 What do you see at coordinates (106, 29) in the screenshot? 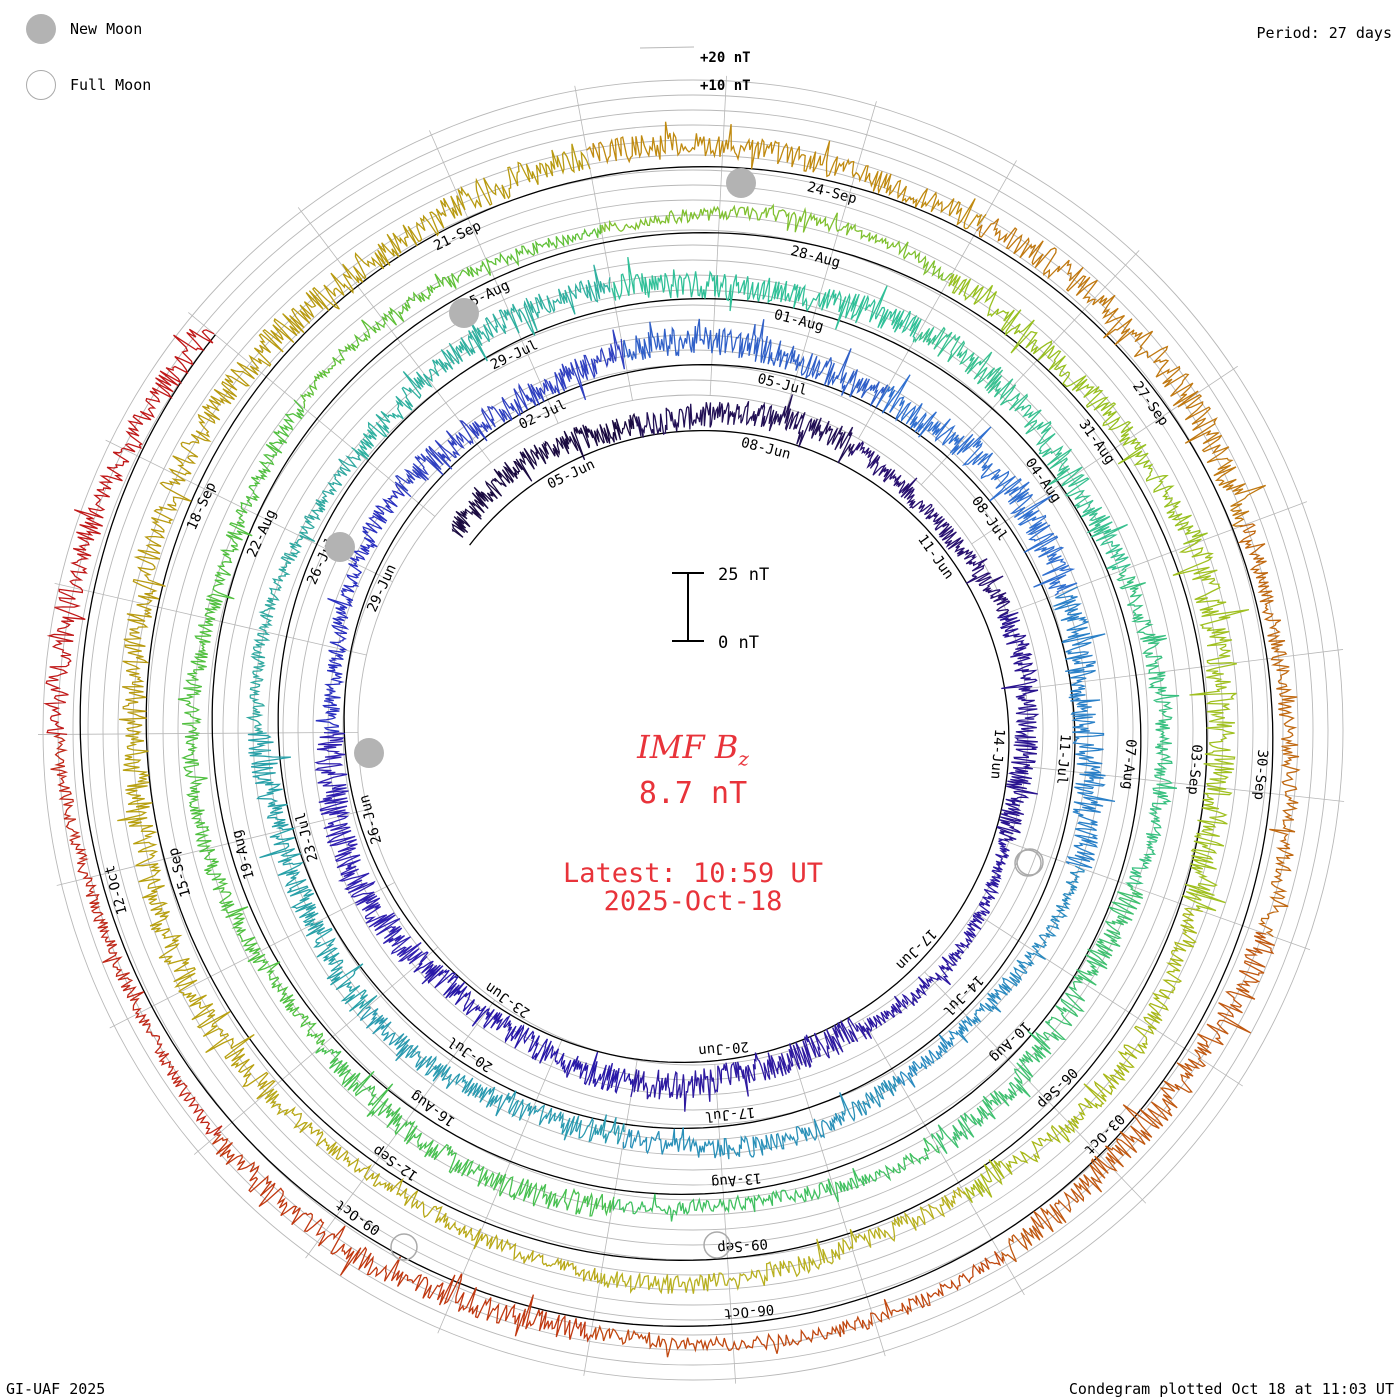
I see `legend-new-moon-label: New Moon` at bounding box center [106, 29].